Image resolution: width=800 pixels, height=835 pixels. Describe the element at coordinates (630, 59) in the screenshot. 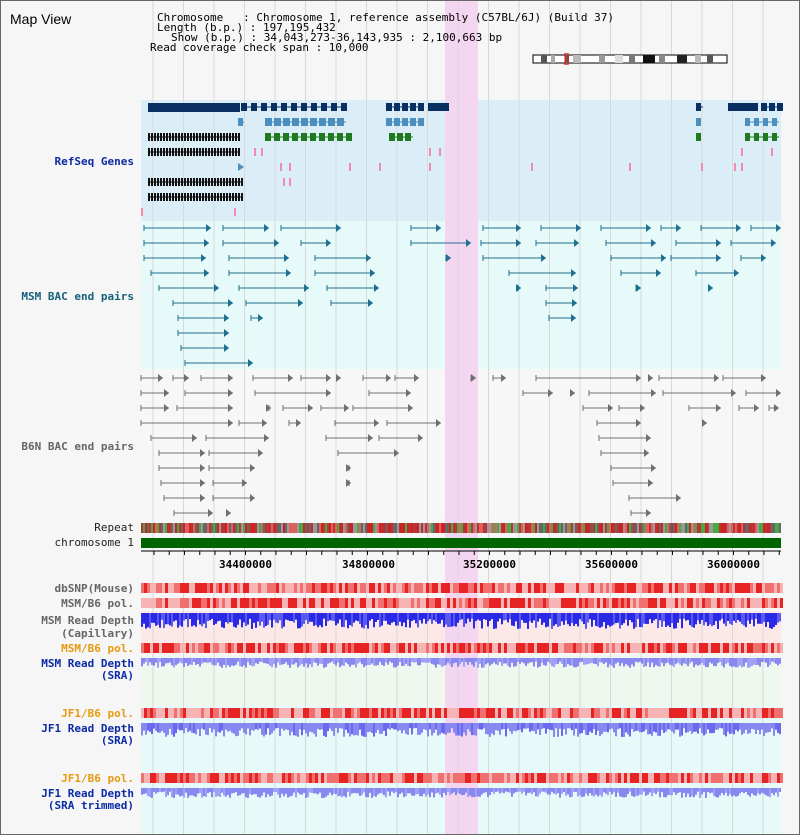

I see `chromosome-ideogram` at that location.